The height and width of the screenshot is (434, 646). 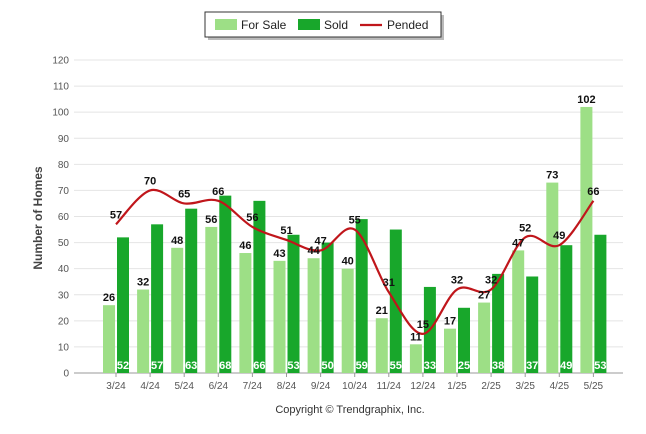 I want to click on x-tick-label: 8/24, so click(x=287, y=386).